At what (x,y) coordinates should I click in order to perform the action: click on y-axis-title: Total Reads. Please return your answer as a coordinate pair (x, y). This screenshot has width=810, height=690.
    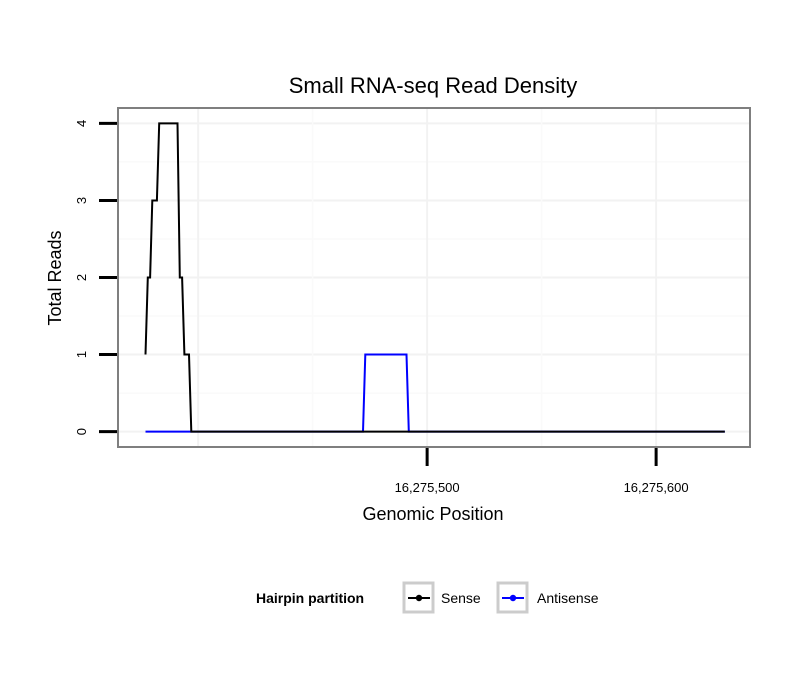
    Looking at the image, I should click on (55, 277).